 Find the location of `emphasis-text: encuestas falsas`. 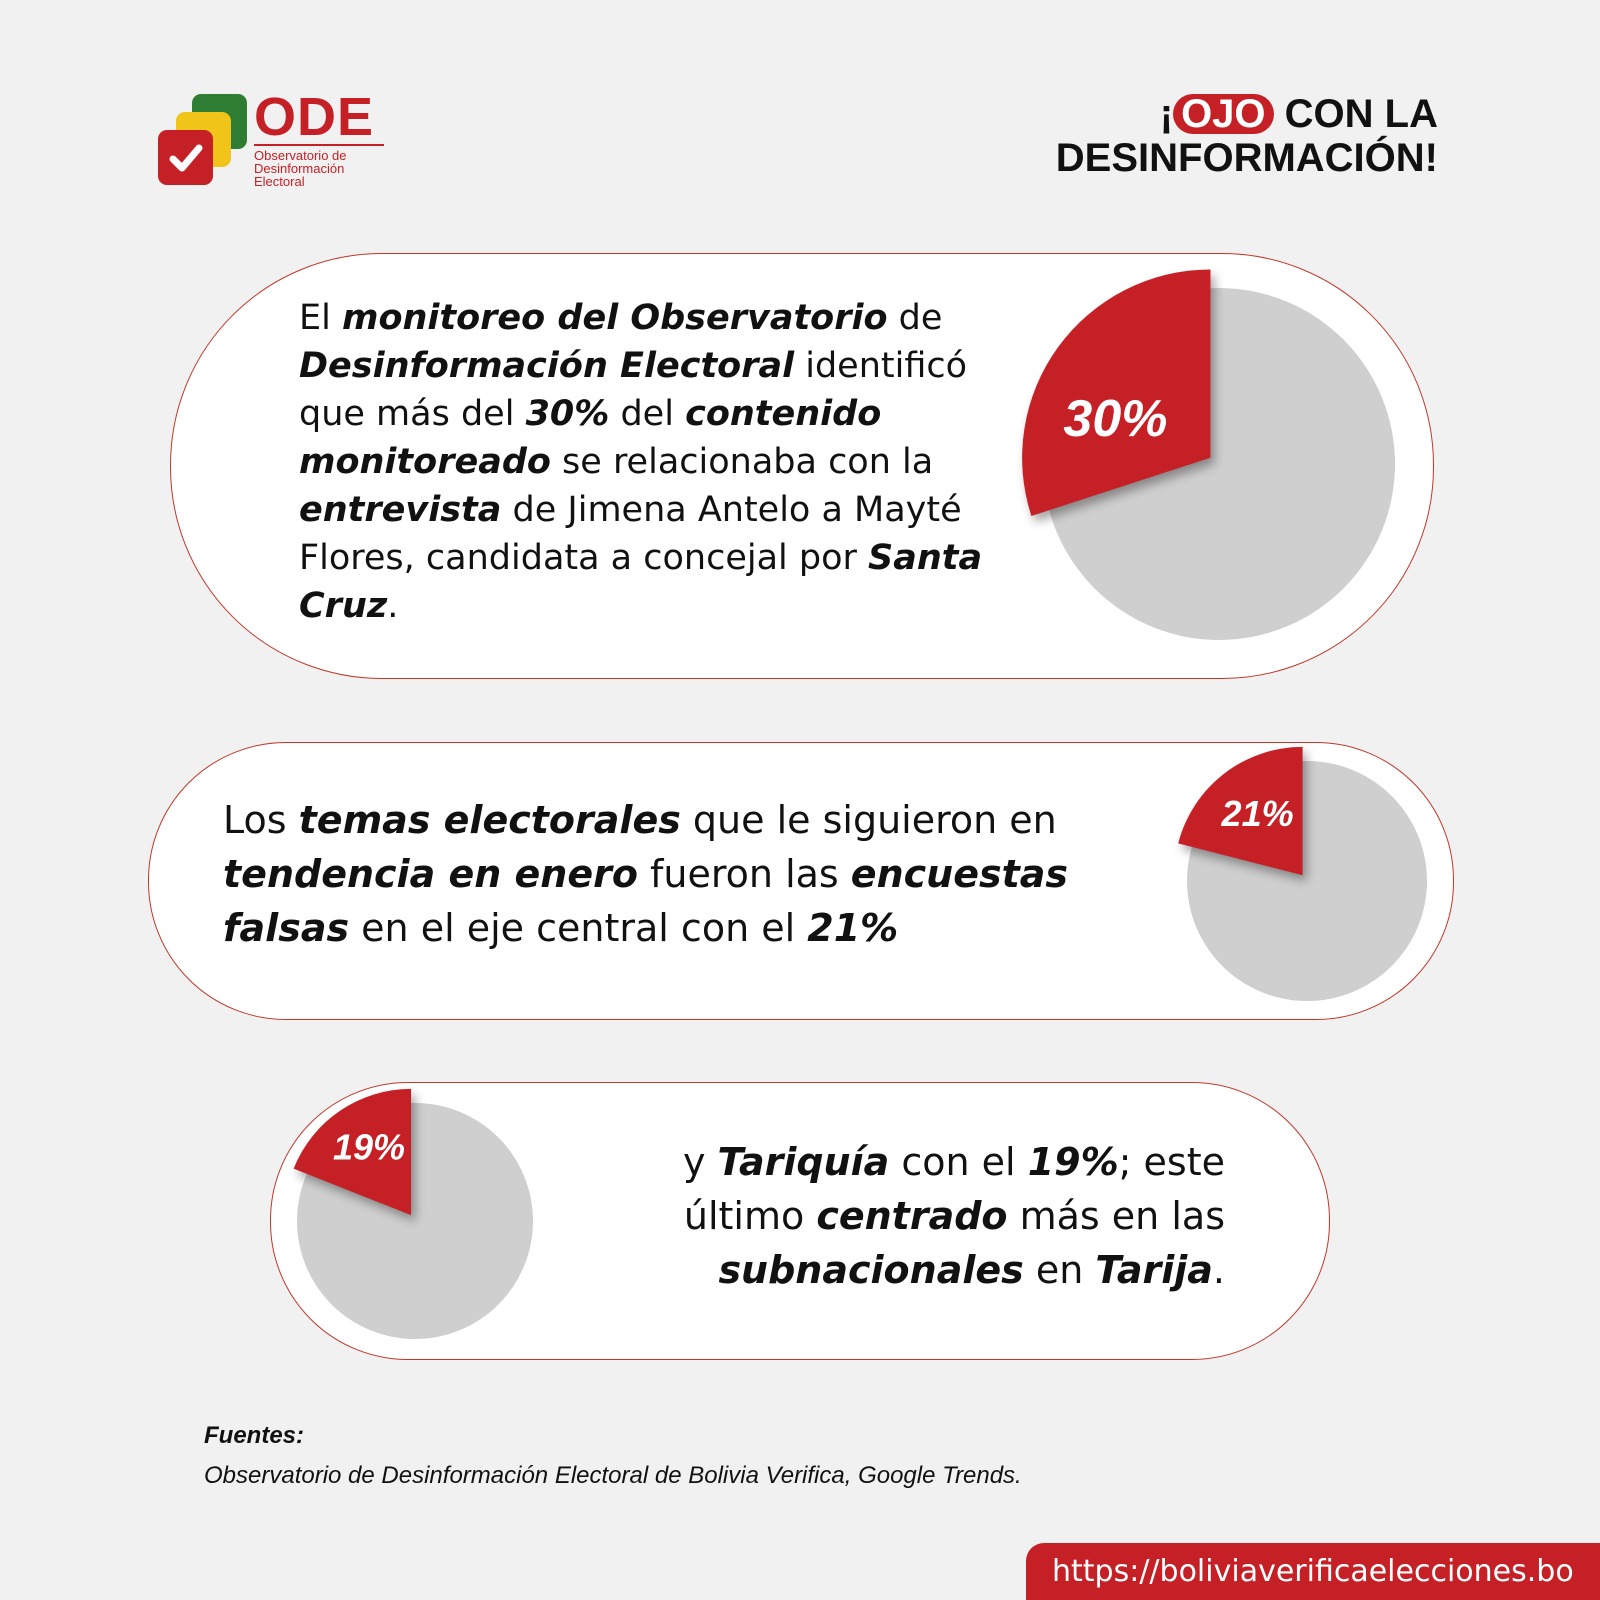

emphasis-text: encuestas falsas is located at coordinates (646, 901).